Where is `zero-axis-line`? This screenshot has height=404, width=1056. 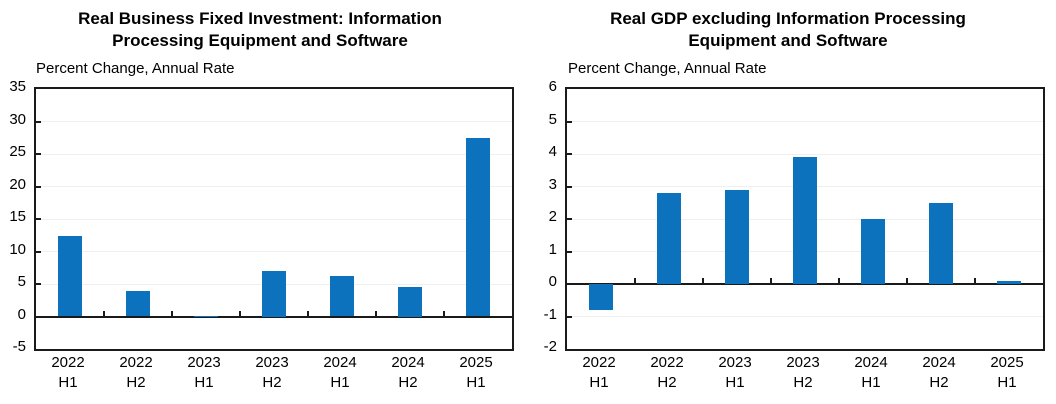 zero-axis-line is located at coordinates (805, 284).